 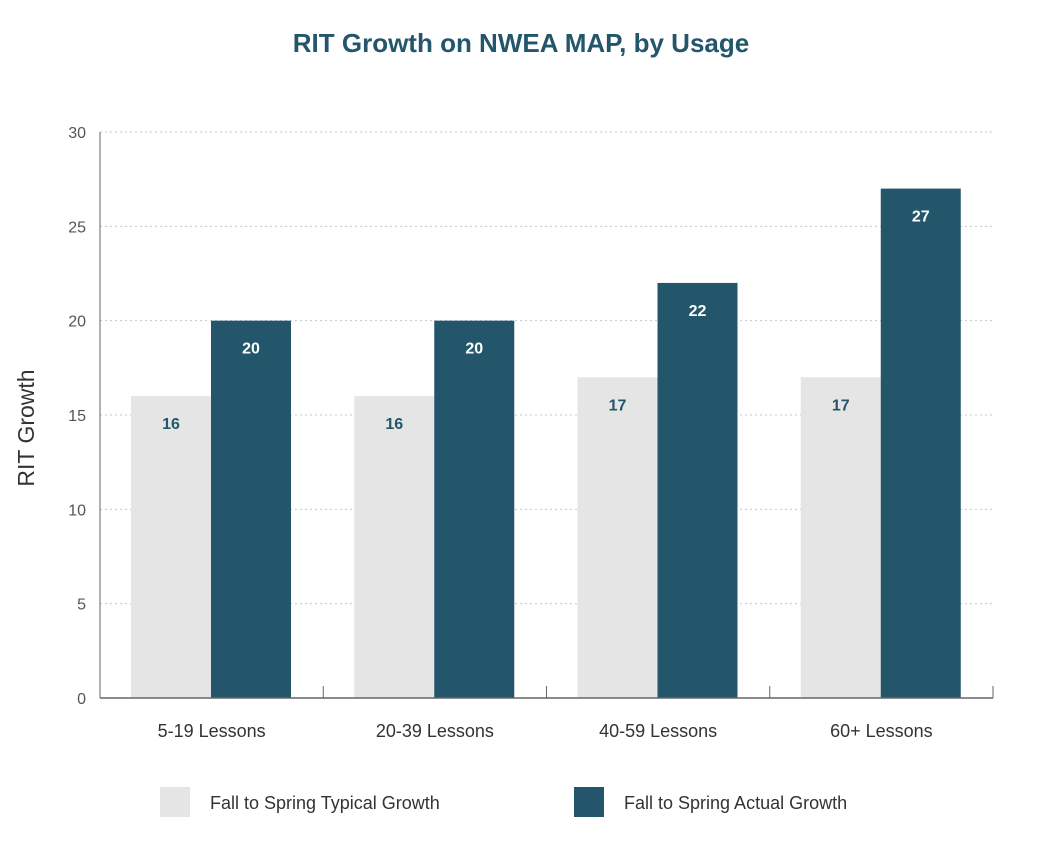 I want to click on y-tick-label: 30, so click(x=77, y=133).